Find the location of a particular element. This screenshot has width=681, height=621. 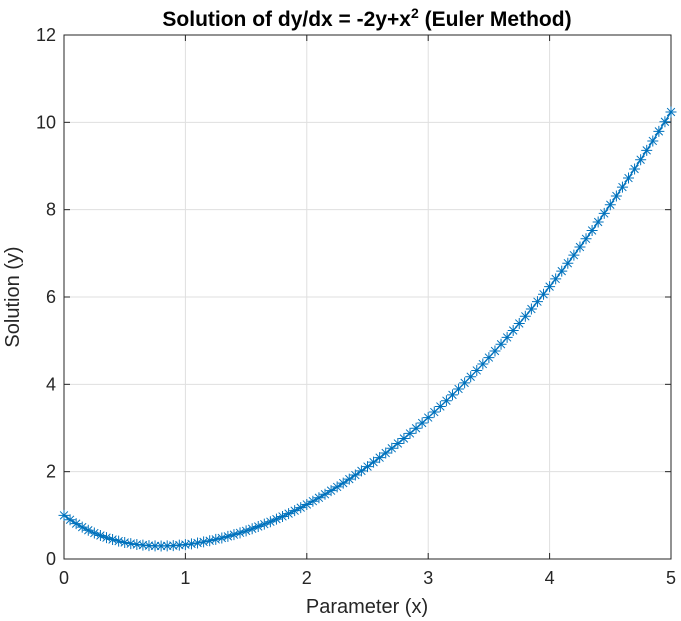

title-superscript: 2 is located at coordinates (415, 13).